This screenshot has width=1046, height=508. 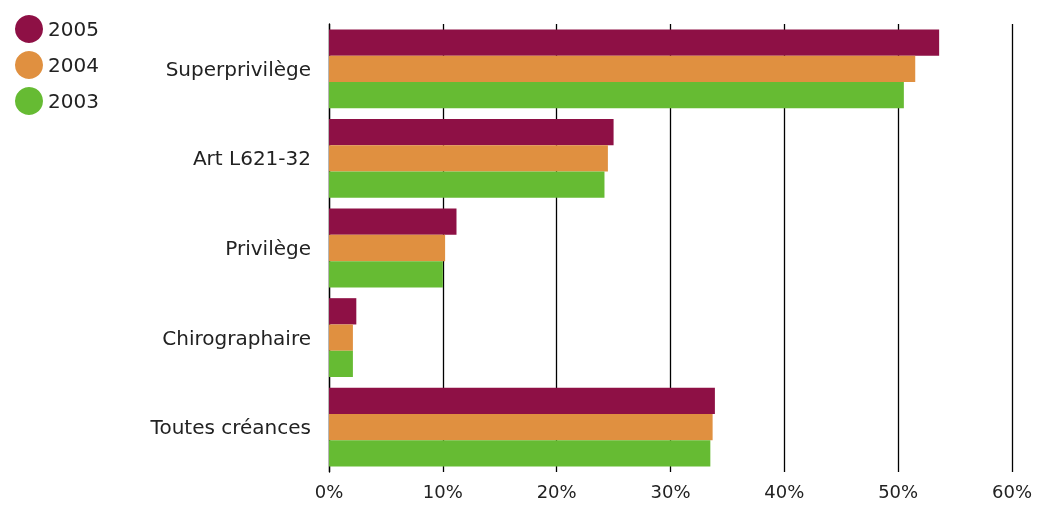 What do you see at coordinates (1012, 491) in the screenshot?
I see `x-tick-label: 60%` at bounding box center [1012, 491].